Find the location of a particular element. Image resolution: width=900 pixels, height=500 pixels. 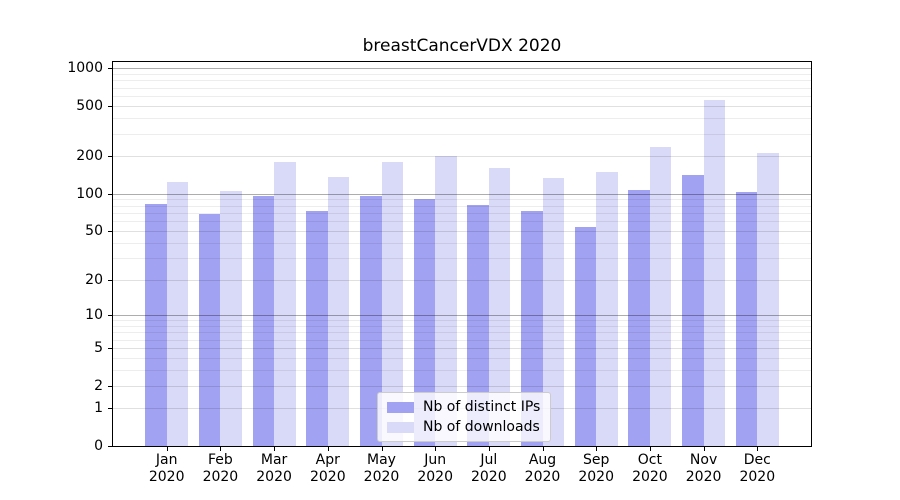

legend-entry-downloads: Nb of downloads is located at coordinates (464, 427).